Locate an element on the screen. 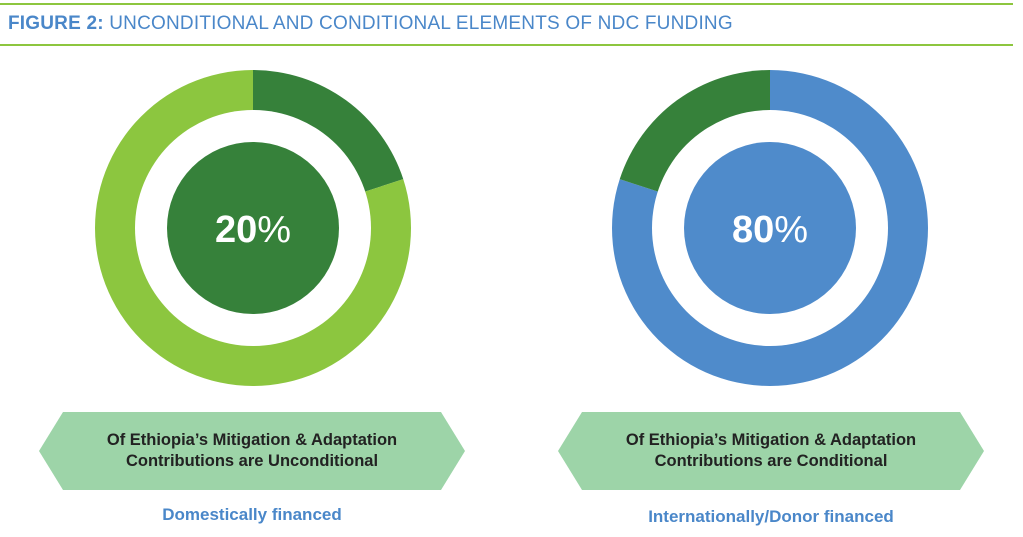 This screenshot has width=1023, height=537. center-value-label: 20% is located at coordinates (253, 230).